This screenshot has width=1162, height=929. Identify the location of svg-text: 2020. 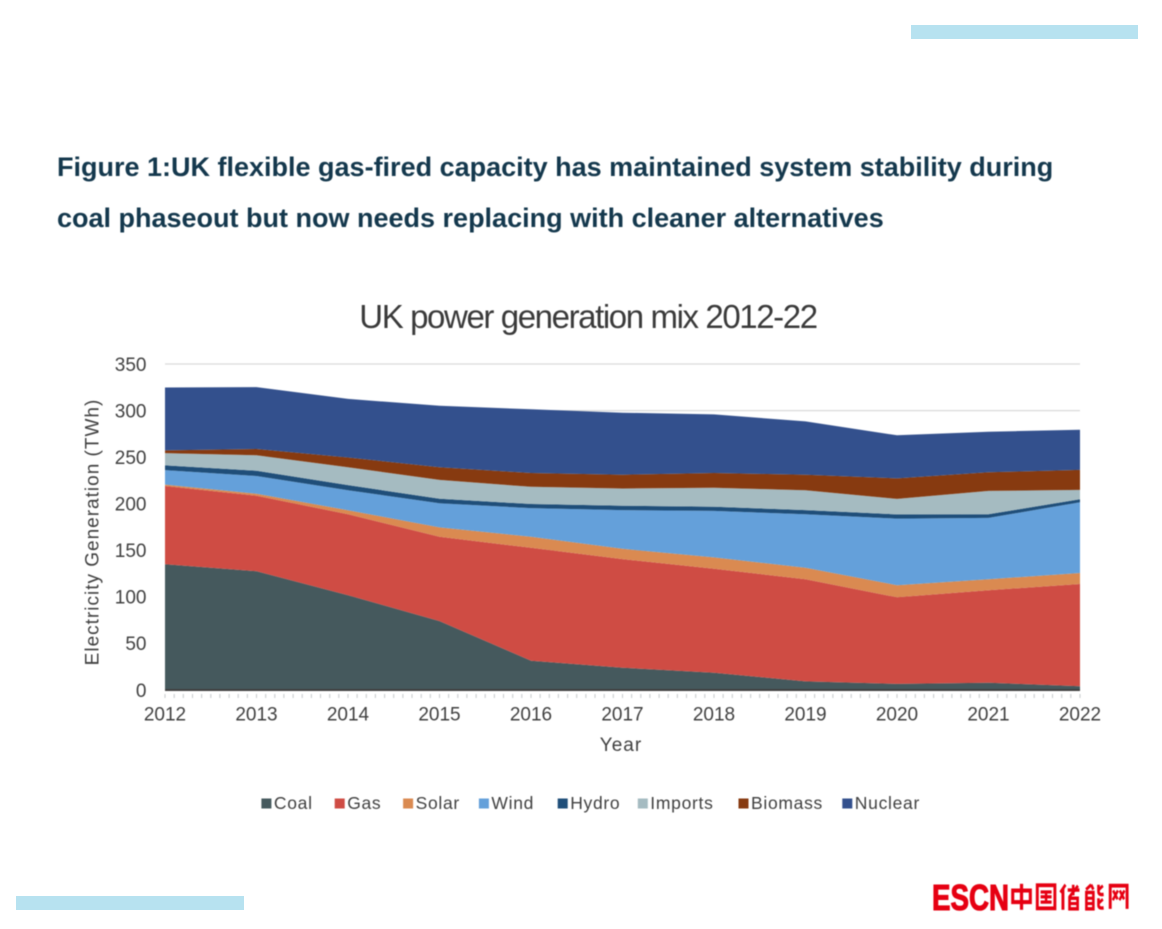
(897, 715).